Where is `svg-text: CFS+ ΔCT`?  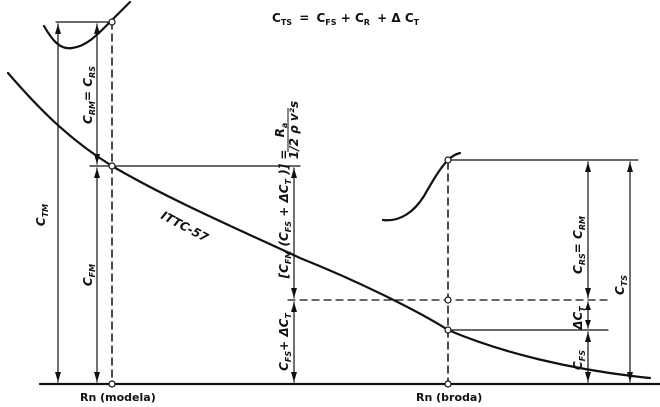
svg-text: CFS+ ΔCT is located at coordinates (285, 342).